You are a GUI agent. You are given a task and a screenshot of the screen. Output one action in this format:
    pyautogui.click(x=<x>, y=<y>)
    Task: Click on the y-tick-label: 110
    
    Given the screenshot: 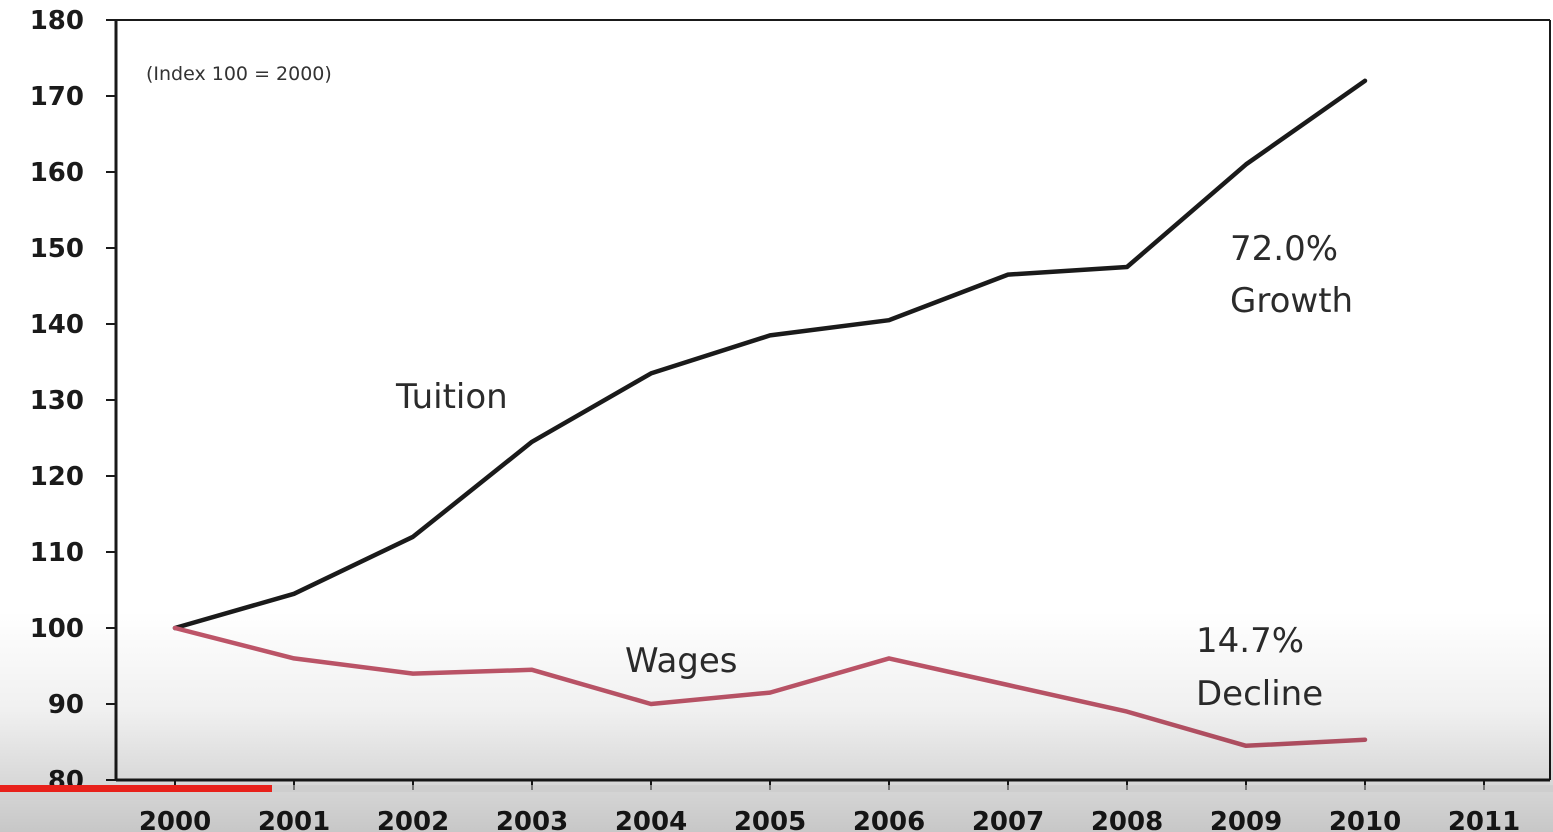 What is the action you would take?
    pyautogui.click(x=57, y=553)
    